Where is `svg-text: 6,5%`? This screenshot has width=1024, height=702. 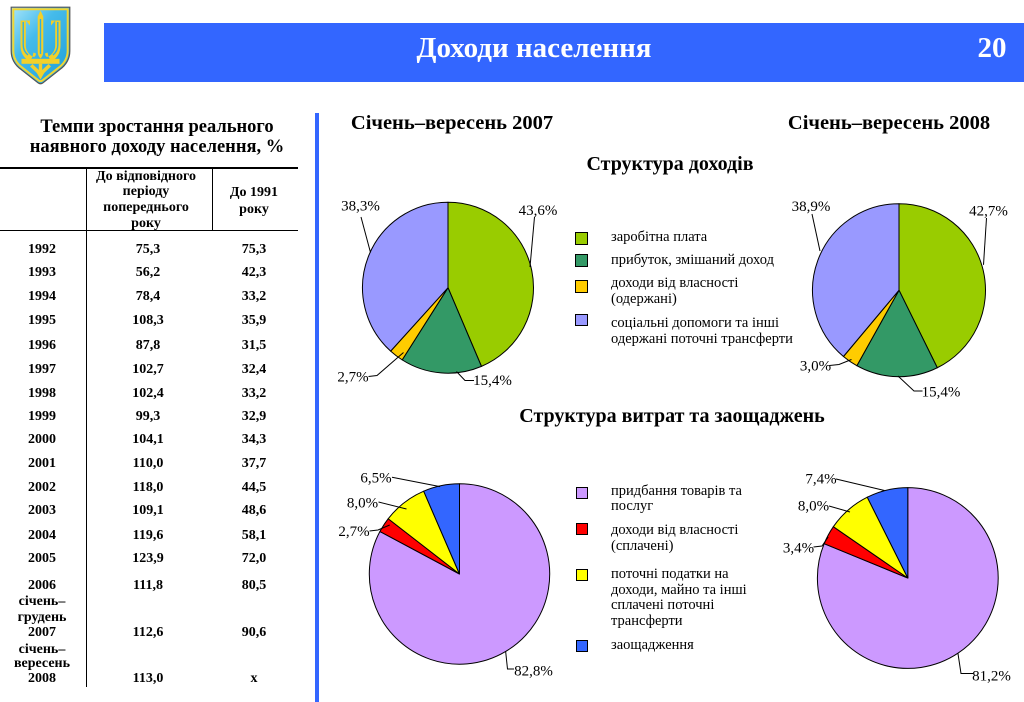 svg-text: 6,5% is located at coordinates (375, 479).